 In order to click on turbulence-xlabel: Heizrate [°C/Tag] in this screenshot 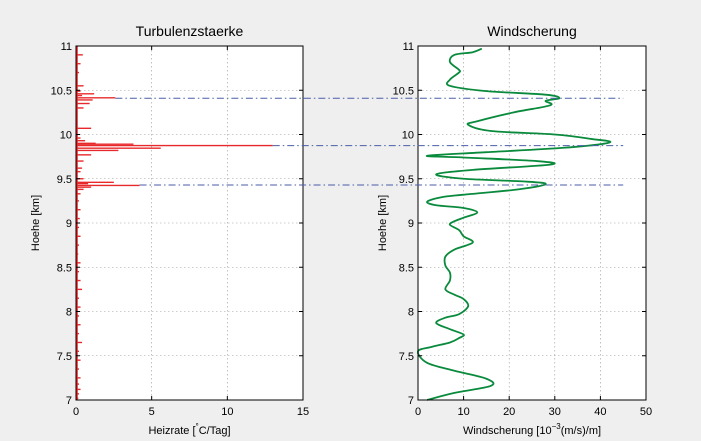, I will do `click(189, 429)`.